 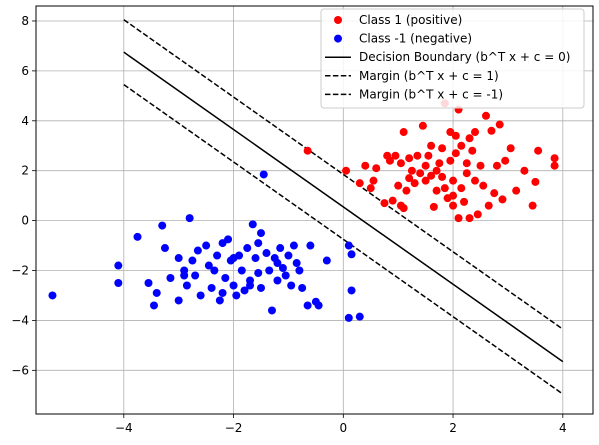 What do you see at coordinates (431, 94) in the screenshot?
I see `legend-label: Margin (b^T x + c = -1)` at bounding box center [431, 94].